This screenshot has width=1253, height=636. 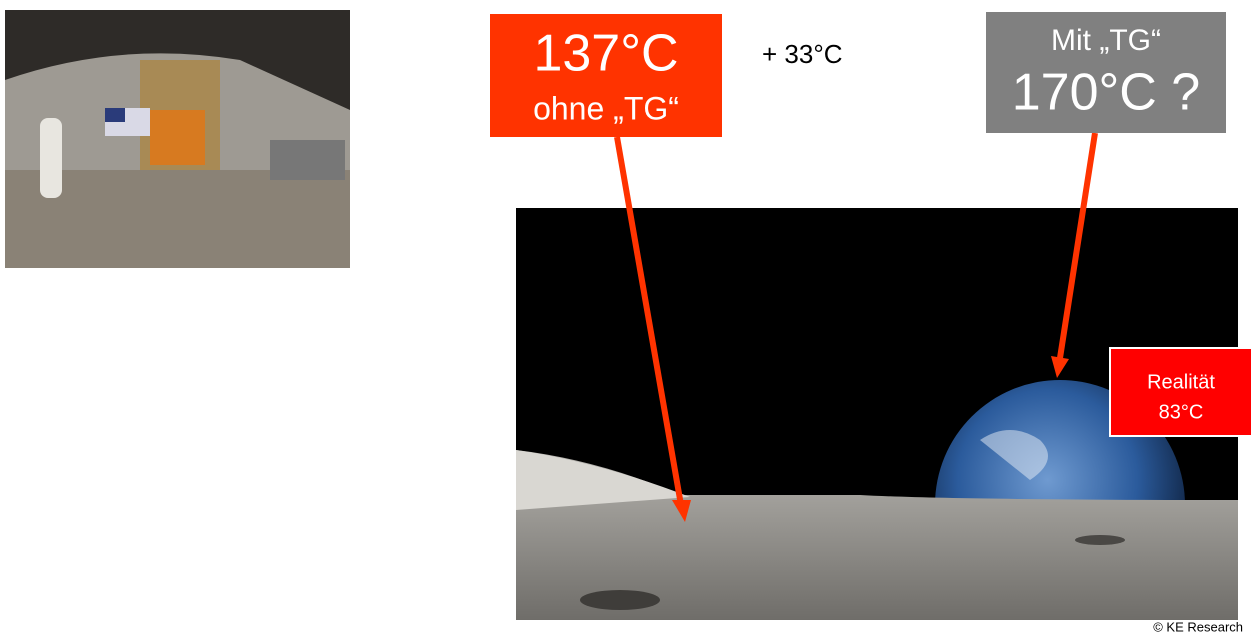 What do you see at coordinates (1106, 93) in the screenshot?
I see `temperature: 170°C ?` at bounding box center [1106, 93].